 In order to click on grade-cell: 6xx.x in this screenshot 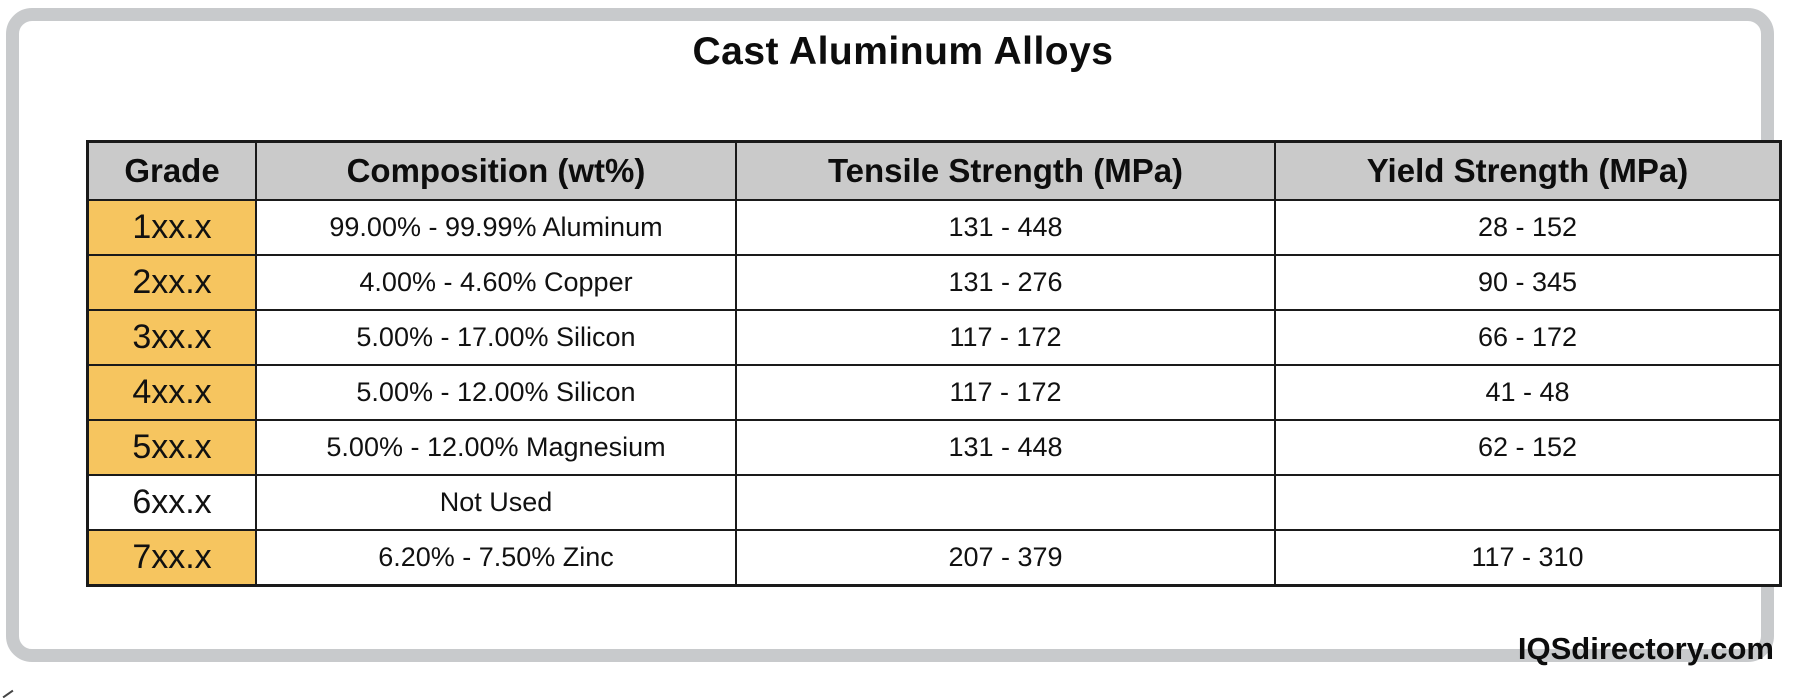, I will do `click(171, 502)`.